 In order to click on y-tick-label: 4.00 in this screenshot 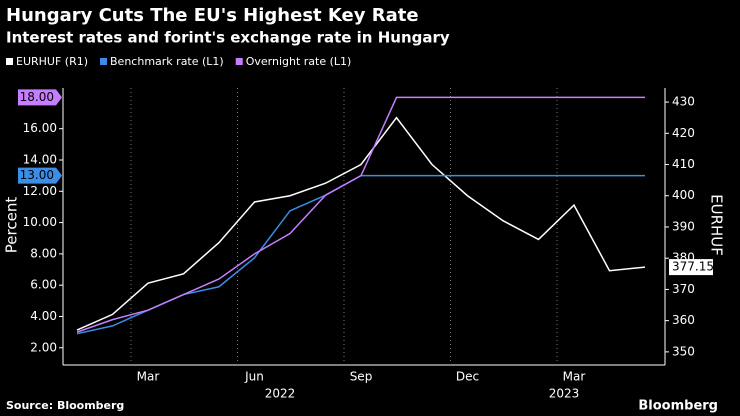, I will do `click(43, 316)`.